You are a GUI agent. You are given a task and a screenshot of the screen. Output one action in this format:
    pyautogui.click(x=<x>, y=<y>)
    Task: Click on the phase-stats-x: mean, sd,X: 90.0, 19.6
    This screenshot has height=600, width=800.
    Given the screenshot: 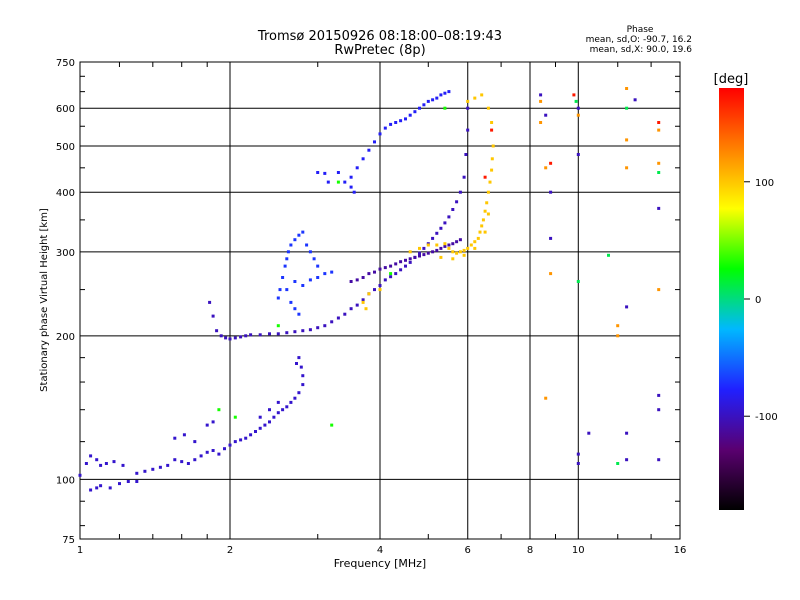 What is the action you would take?
    pyautogui.click(x=641, y=50)
    